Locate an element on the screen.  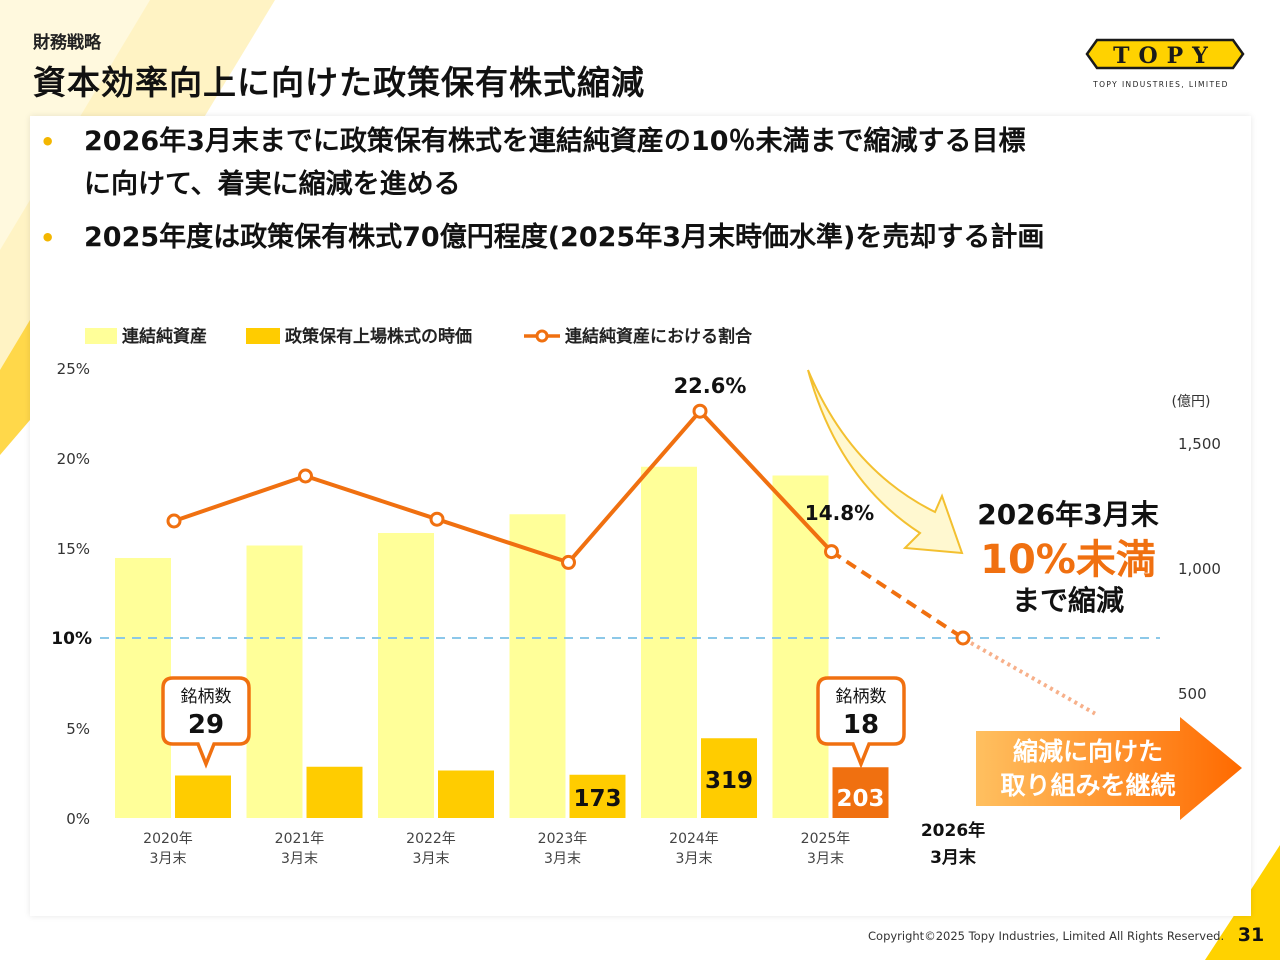
x-axis-label-year: 2020年 is located at coordinates (168, 839).